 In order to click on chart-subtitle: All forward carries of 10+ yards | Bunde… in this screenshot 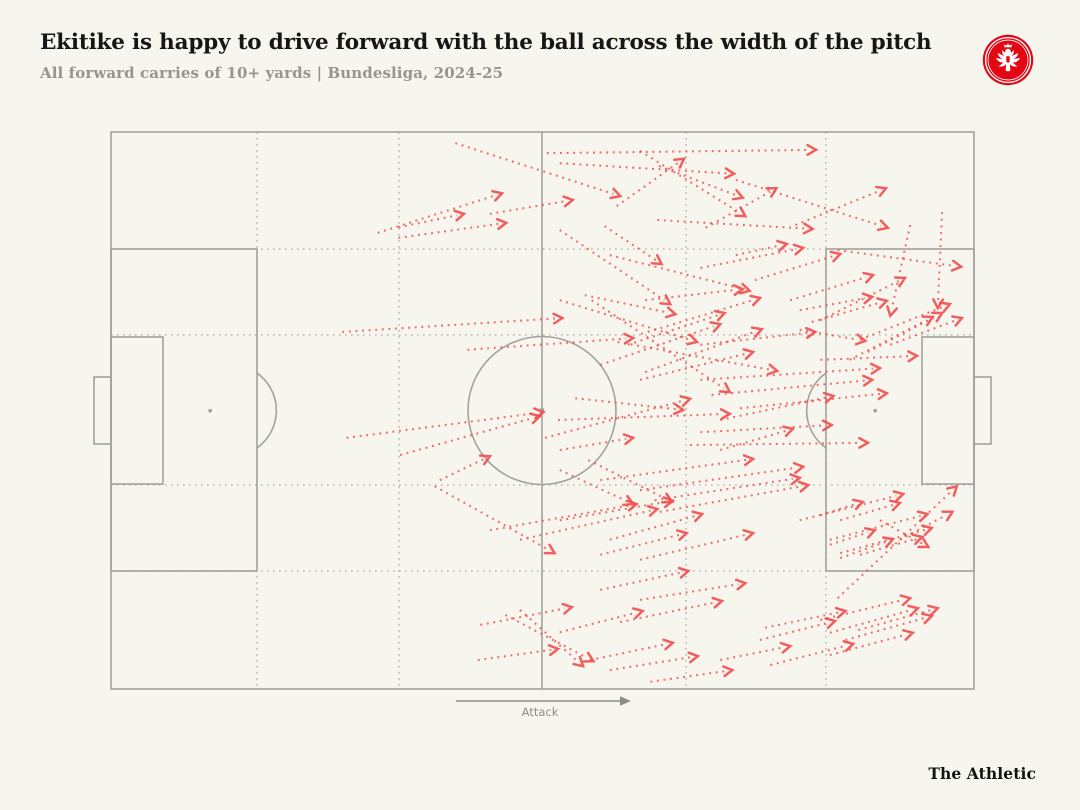, I will do `click(272, 72)`.